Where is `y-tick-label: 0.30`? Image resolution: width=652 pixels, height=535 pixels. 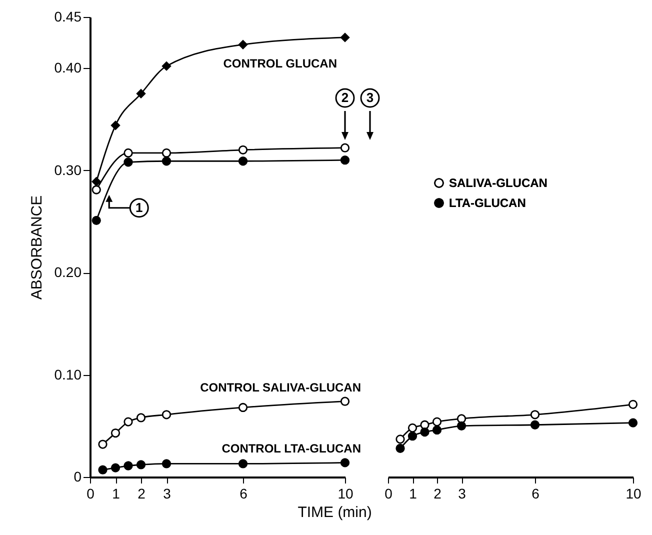 y-tick-label: 0.30 is located at coordinates (68, 170).